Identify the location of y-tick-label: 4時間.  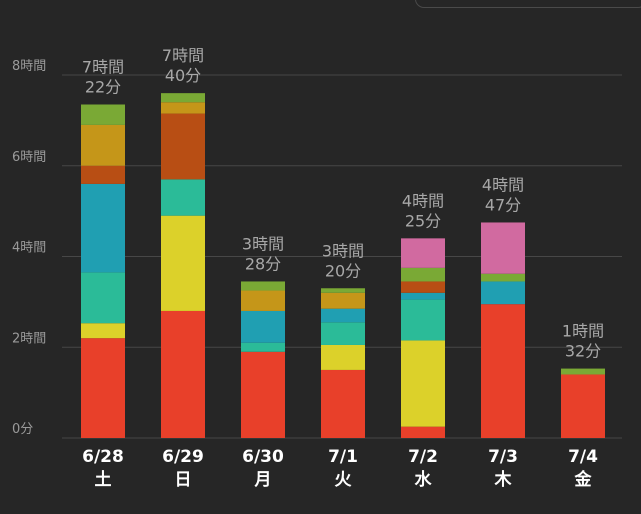
(29, 248).